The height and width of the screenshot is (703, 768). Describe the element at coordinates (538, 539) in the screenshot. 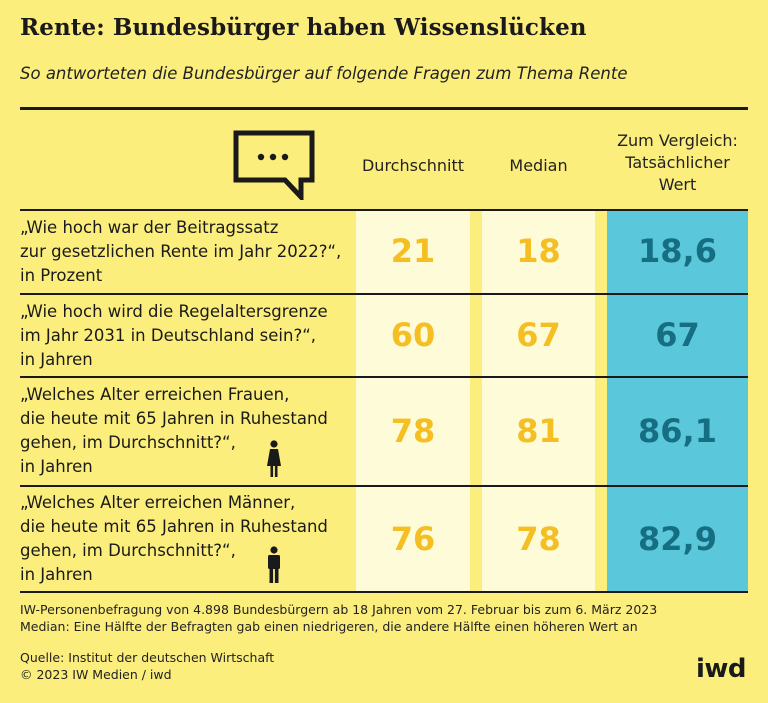

I see `median-value: 78` at that location.